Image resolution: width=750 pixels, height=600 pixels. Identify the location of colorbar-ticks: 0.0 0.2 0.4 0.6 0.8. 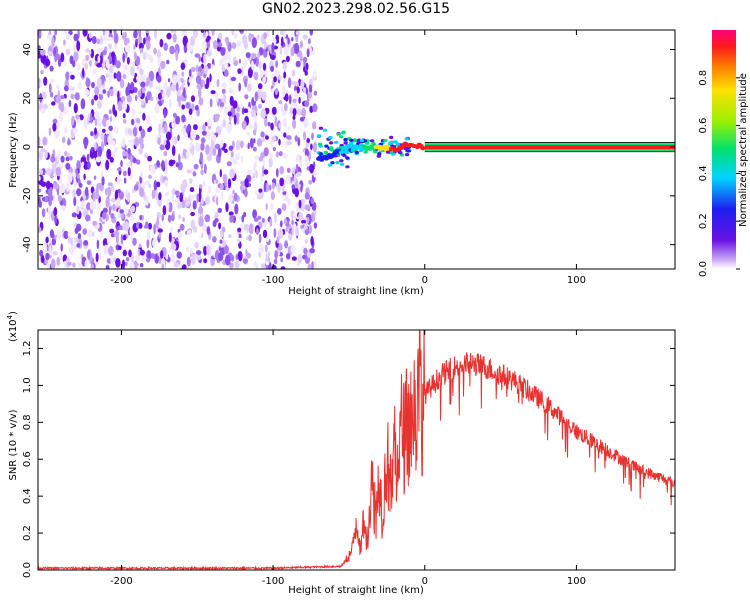
(719, 173).